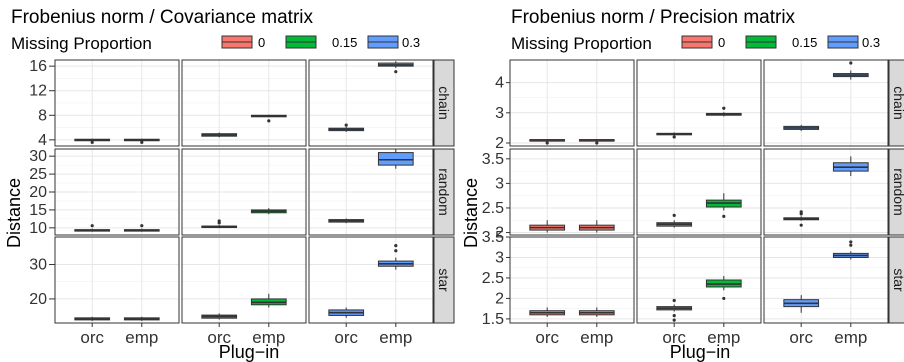 The width and height of the screenshot is (904, 362). What do you see at coordinates (268, 300) in the screenshot?
I see `box-star-0.15-emp` at bounding box center [268, 300].